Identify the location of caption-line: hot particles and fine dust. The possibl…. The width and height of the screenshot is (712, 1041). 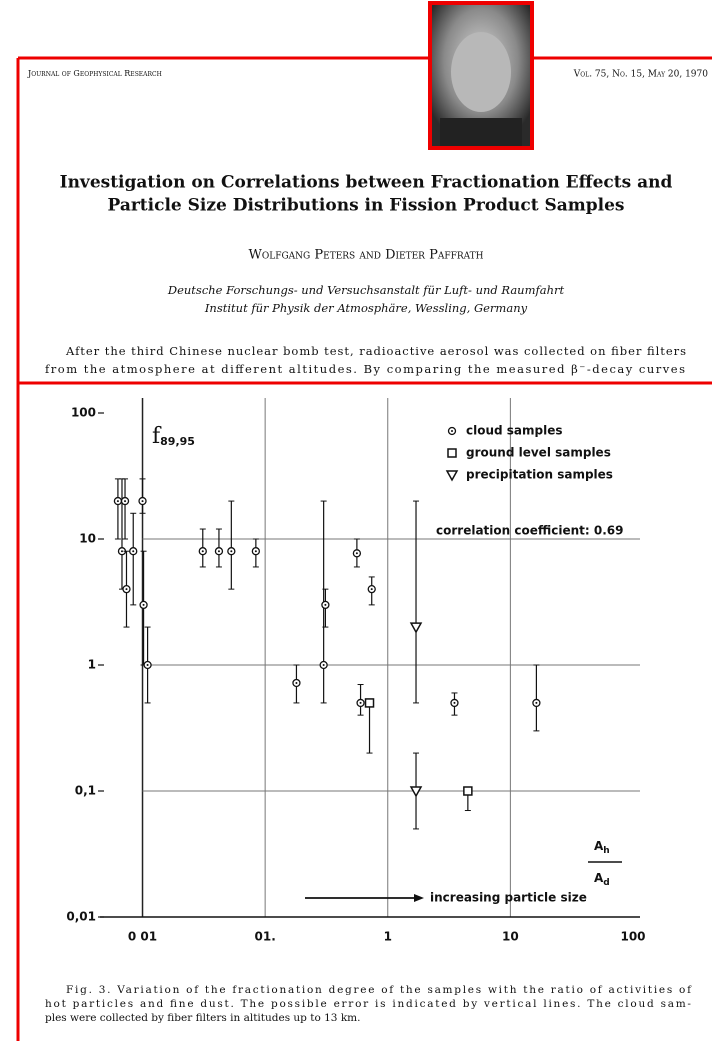
(368, 1004).